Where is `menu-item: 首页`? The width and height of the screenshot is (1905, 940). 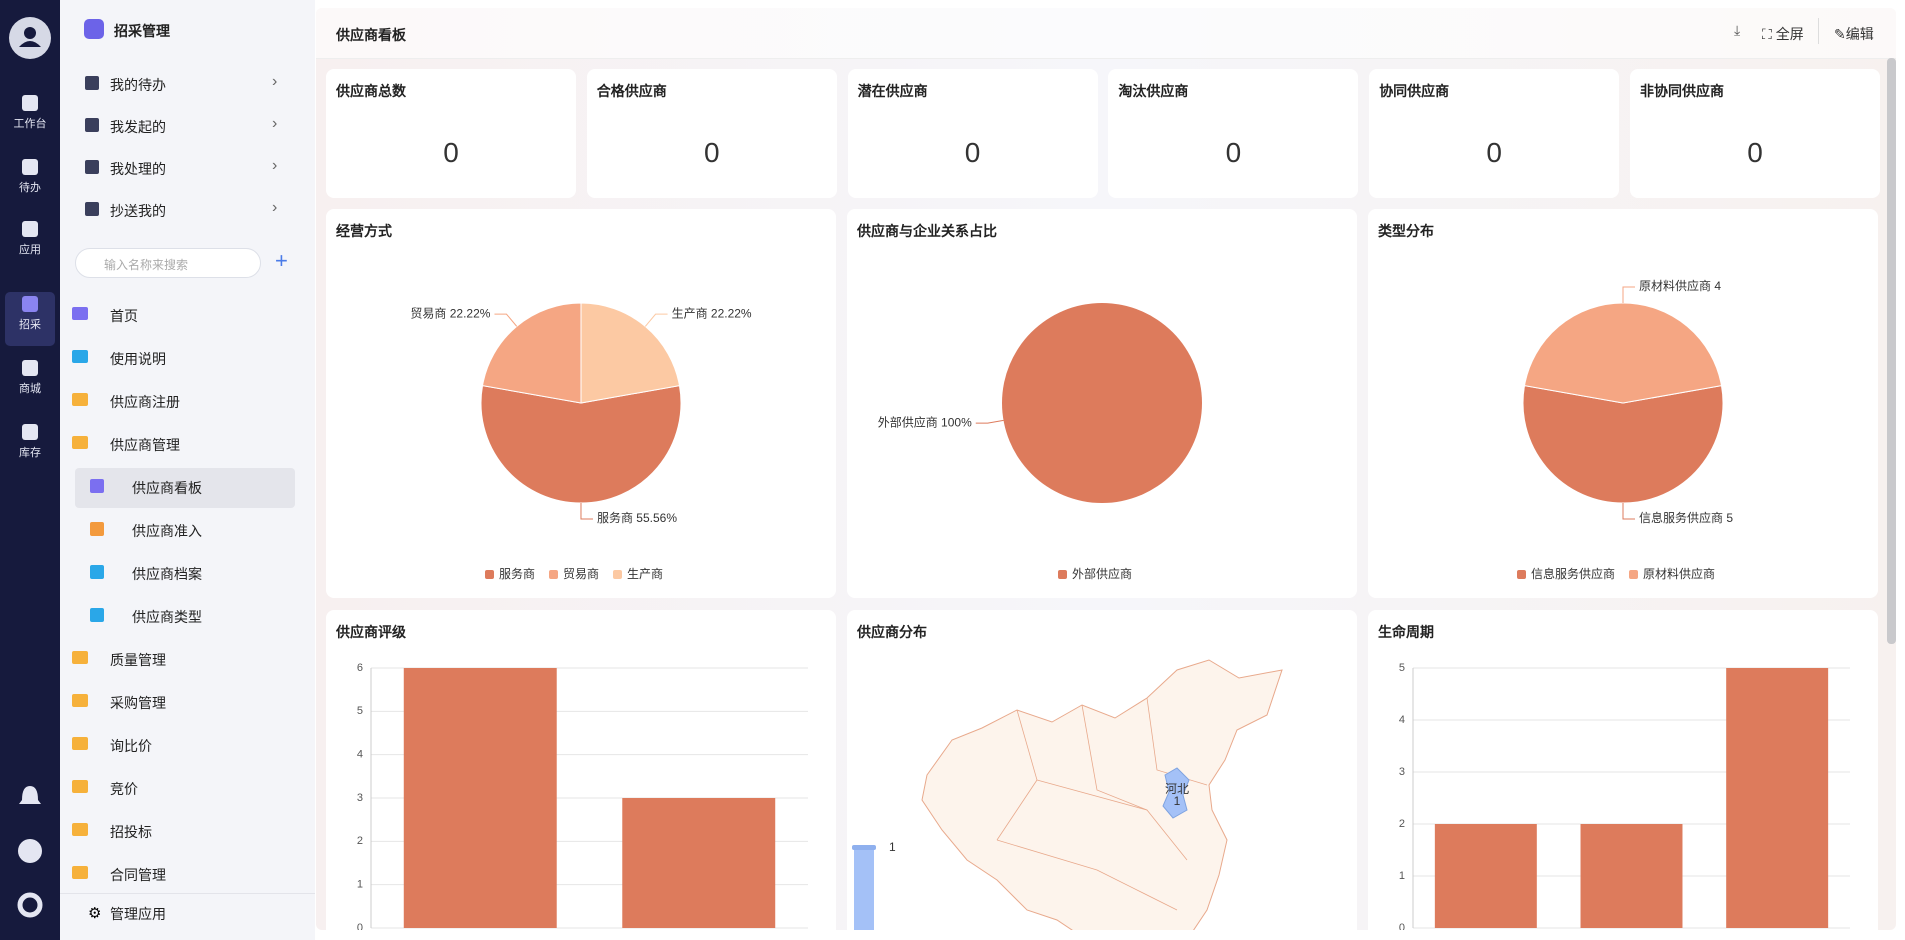 menu-item: 首页 is located at coordinates (124, 316).